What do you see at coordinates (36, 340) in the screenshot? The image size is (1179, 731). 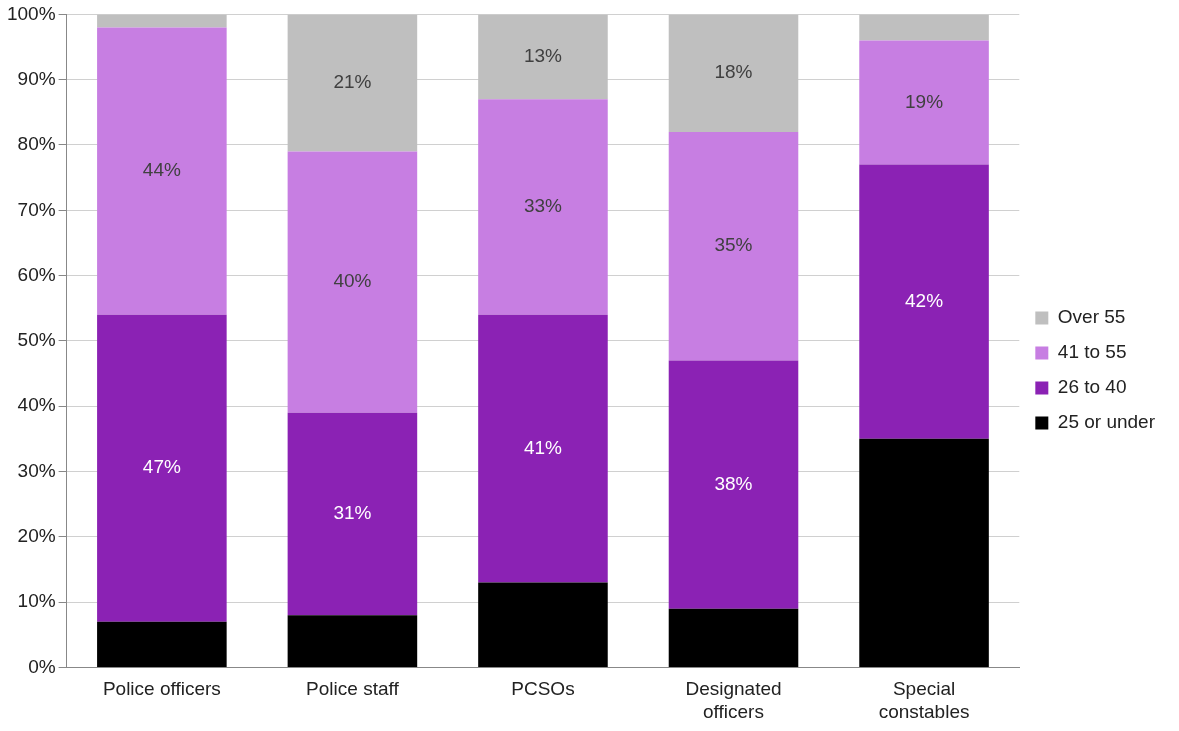 I see `y-tick-label: 50%` at bounding box center [36, 340].